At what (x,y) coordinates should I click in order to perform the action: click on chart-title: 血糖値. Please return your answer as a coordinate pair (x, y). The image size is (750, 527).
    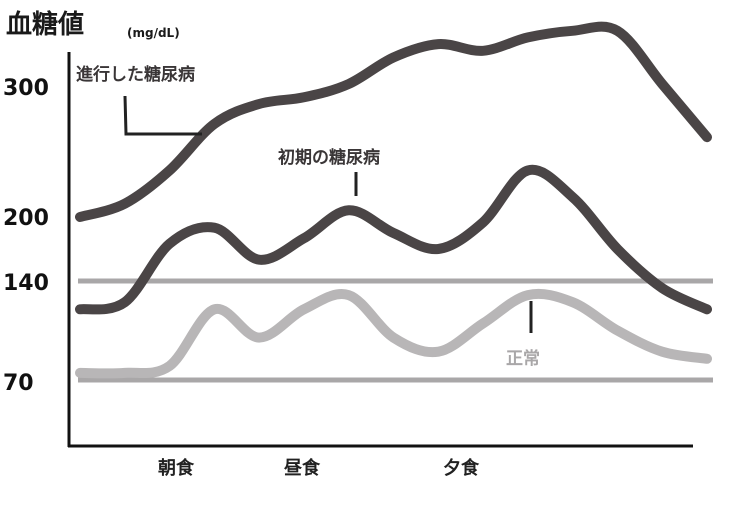
    Looking at the image, I should click on (45, 24).